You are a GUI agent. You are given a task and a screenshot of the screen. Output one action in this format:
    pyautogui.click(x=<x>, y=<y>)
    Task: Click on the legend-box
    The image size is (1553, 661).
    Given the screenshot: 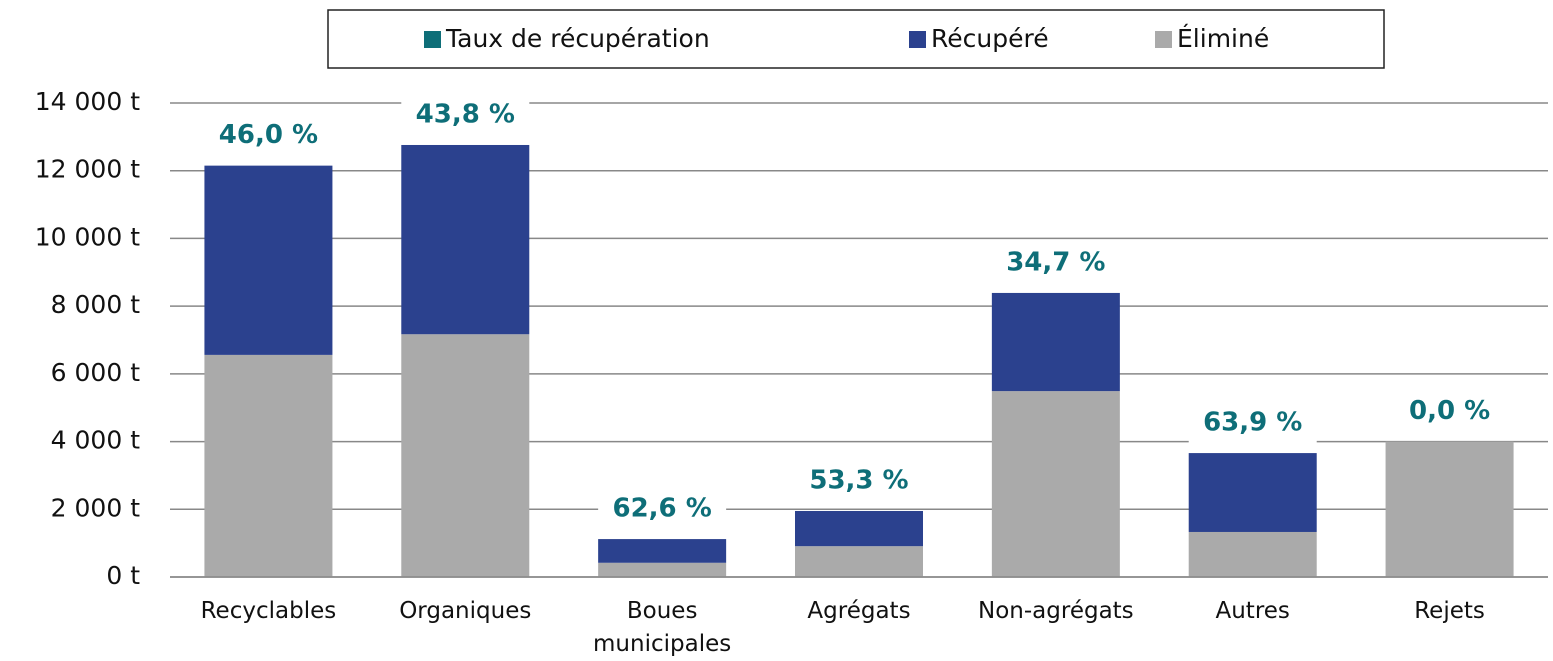 What is the action you would take?
    pyautogui.click(x=856, y=39)
    